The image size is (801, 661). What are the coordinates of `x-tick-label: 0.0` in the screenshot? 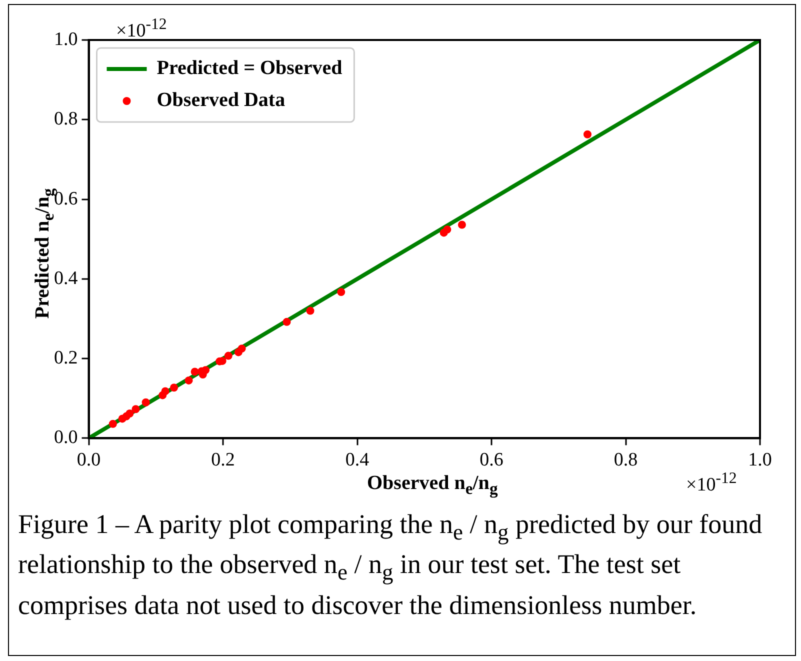 It's located at (88, 460).